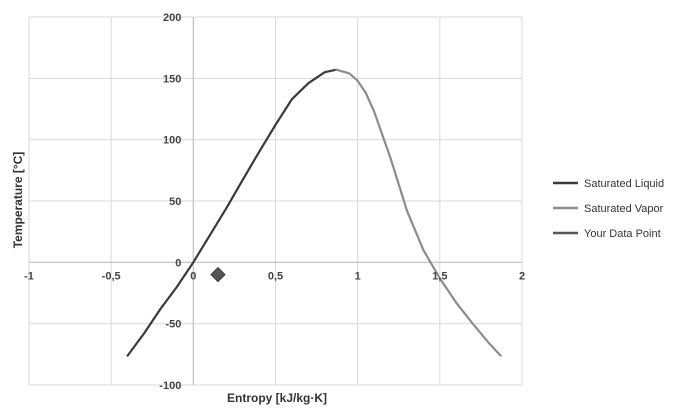 The image size is (689, 420). What do you see at coordinates (172, 18) in the screenshot?
I see `y-tick-label: 200` at bounding box center [172, 18].